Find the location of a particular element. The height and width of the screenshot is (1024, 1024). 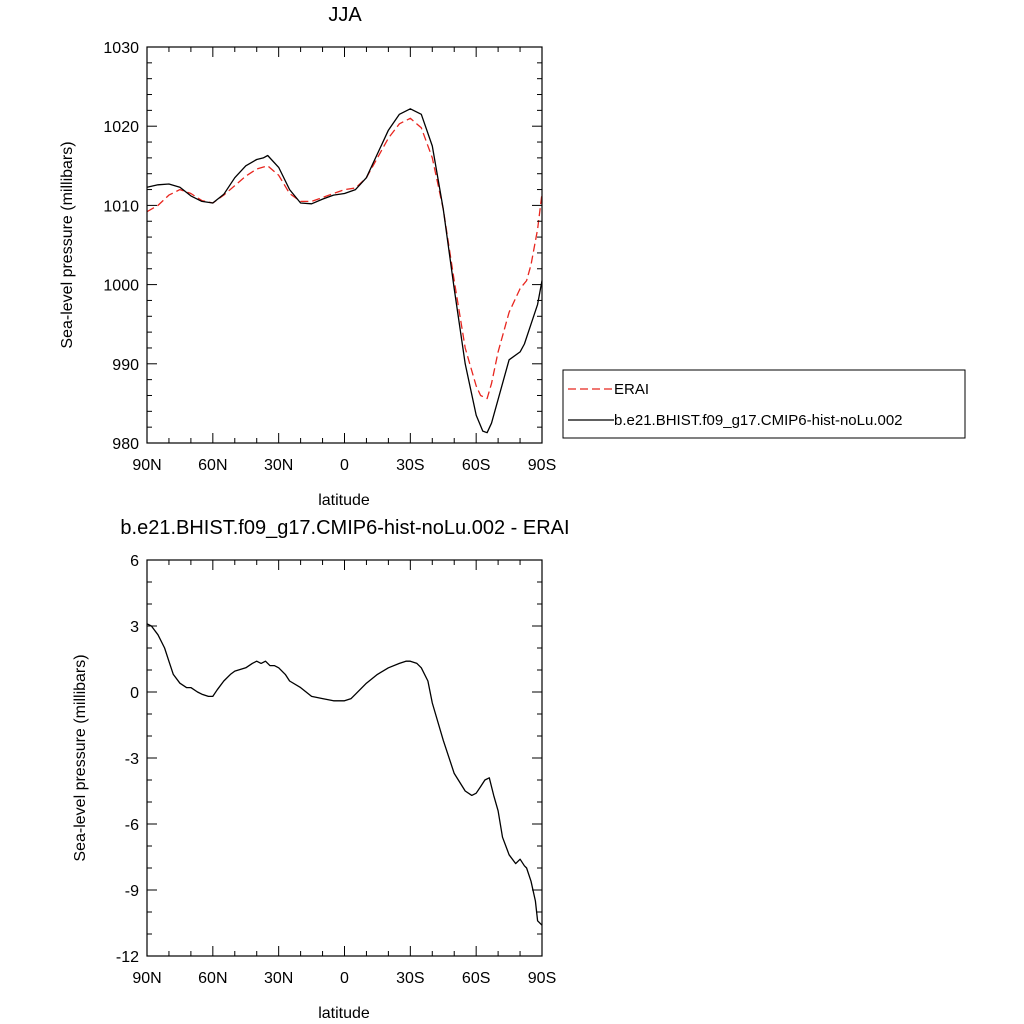

top-chart-y-tick-label: 1020 is located at coordinates (121, 127).